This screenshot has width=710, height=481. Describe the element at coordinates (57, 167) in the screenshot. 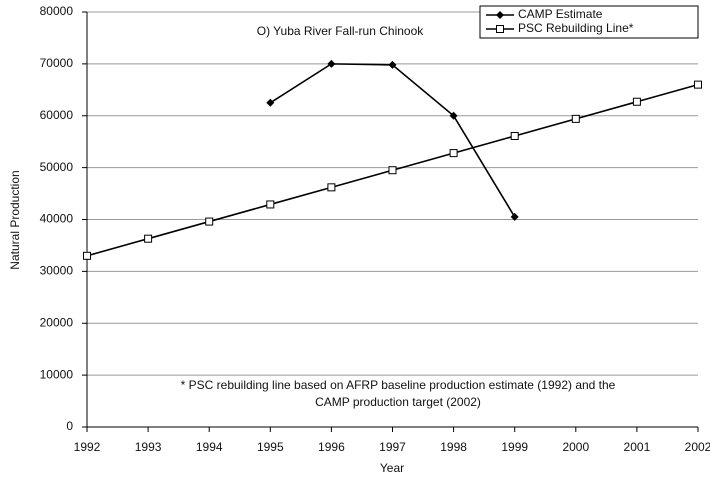

I see `y-tick-label: 50000` at that location.